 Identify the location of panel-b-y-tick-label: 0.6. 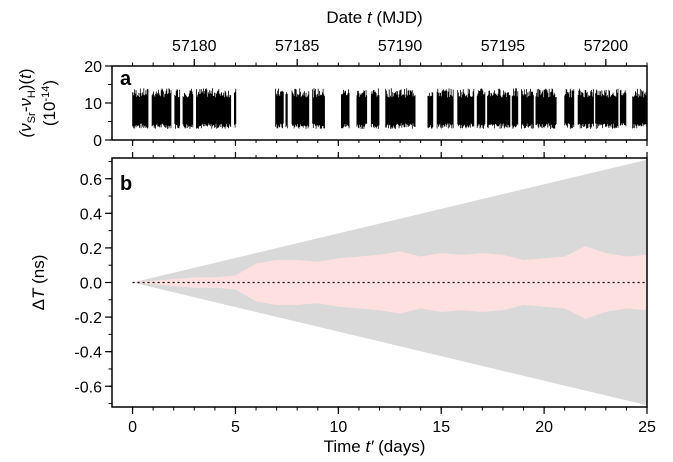
(91, 180).